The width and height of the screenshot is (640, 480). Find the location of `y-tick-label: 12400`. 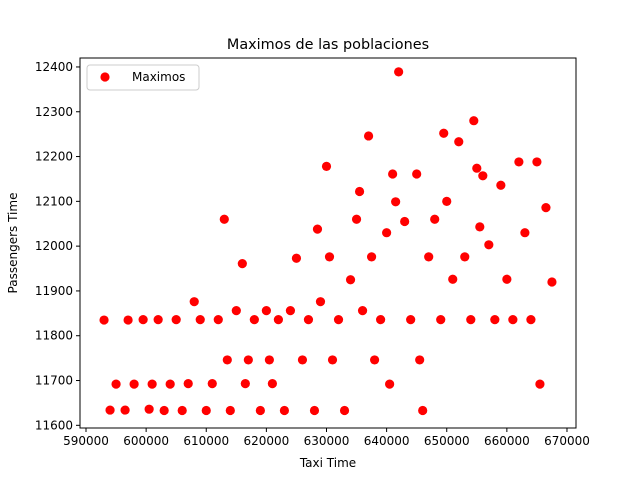

y-tick-label: 12400 is located at coordinates (54, 67).